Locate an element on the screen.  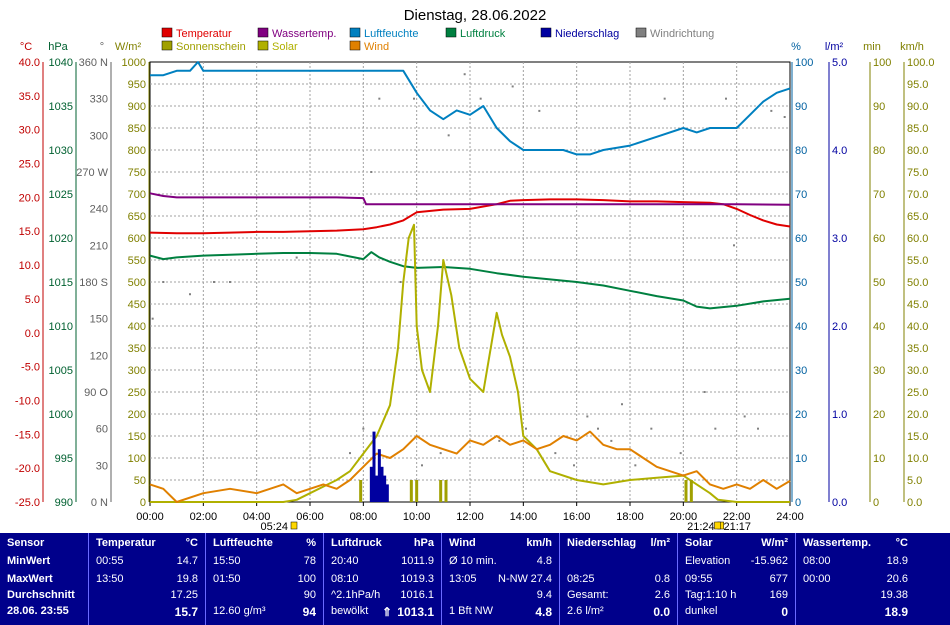
panel-text: Sensor is located at coordinates (26, 543).